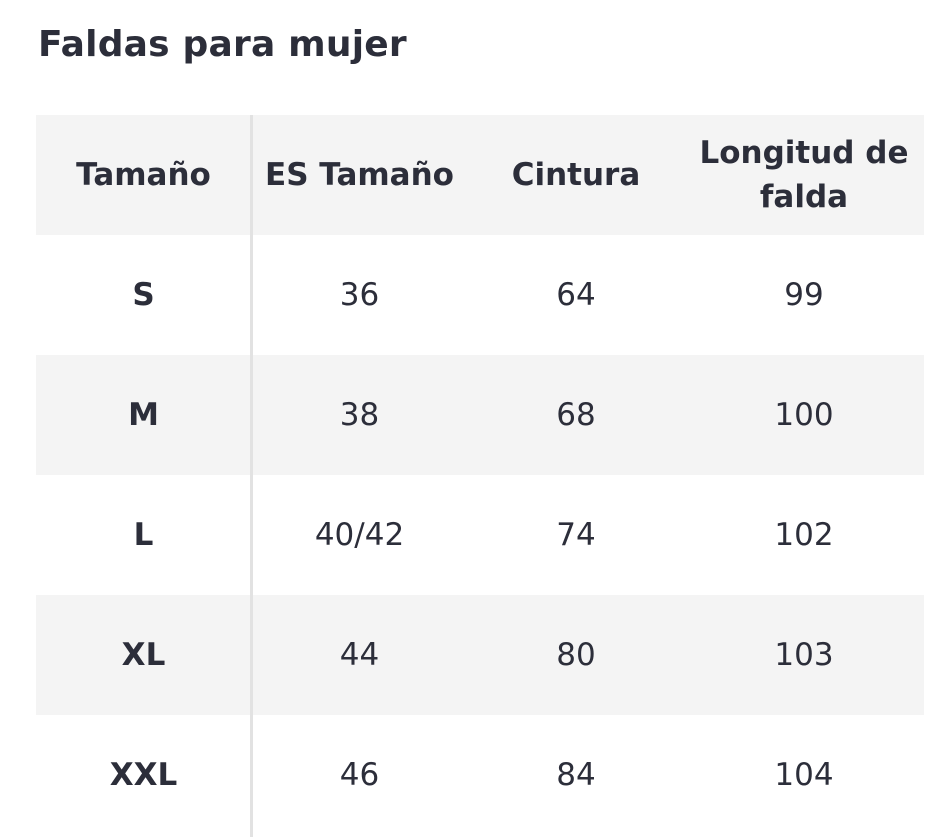  What do you see at coordinates (480, 655) in the screenshot?
I see `table-row: XL 44 80 103` at bounding box center [480, 655].